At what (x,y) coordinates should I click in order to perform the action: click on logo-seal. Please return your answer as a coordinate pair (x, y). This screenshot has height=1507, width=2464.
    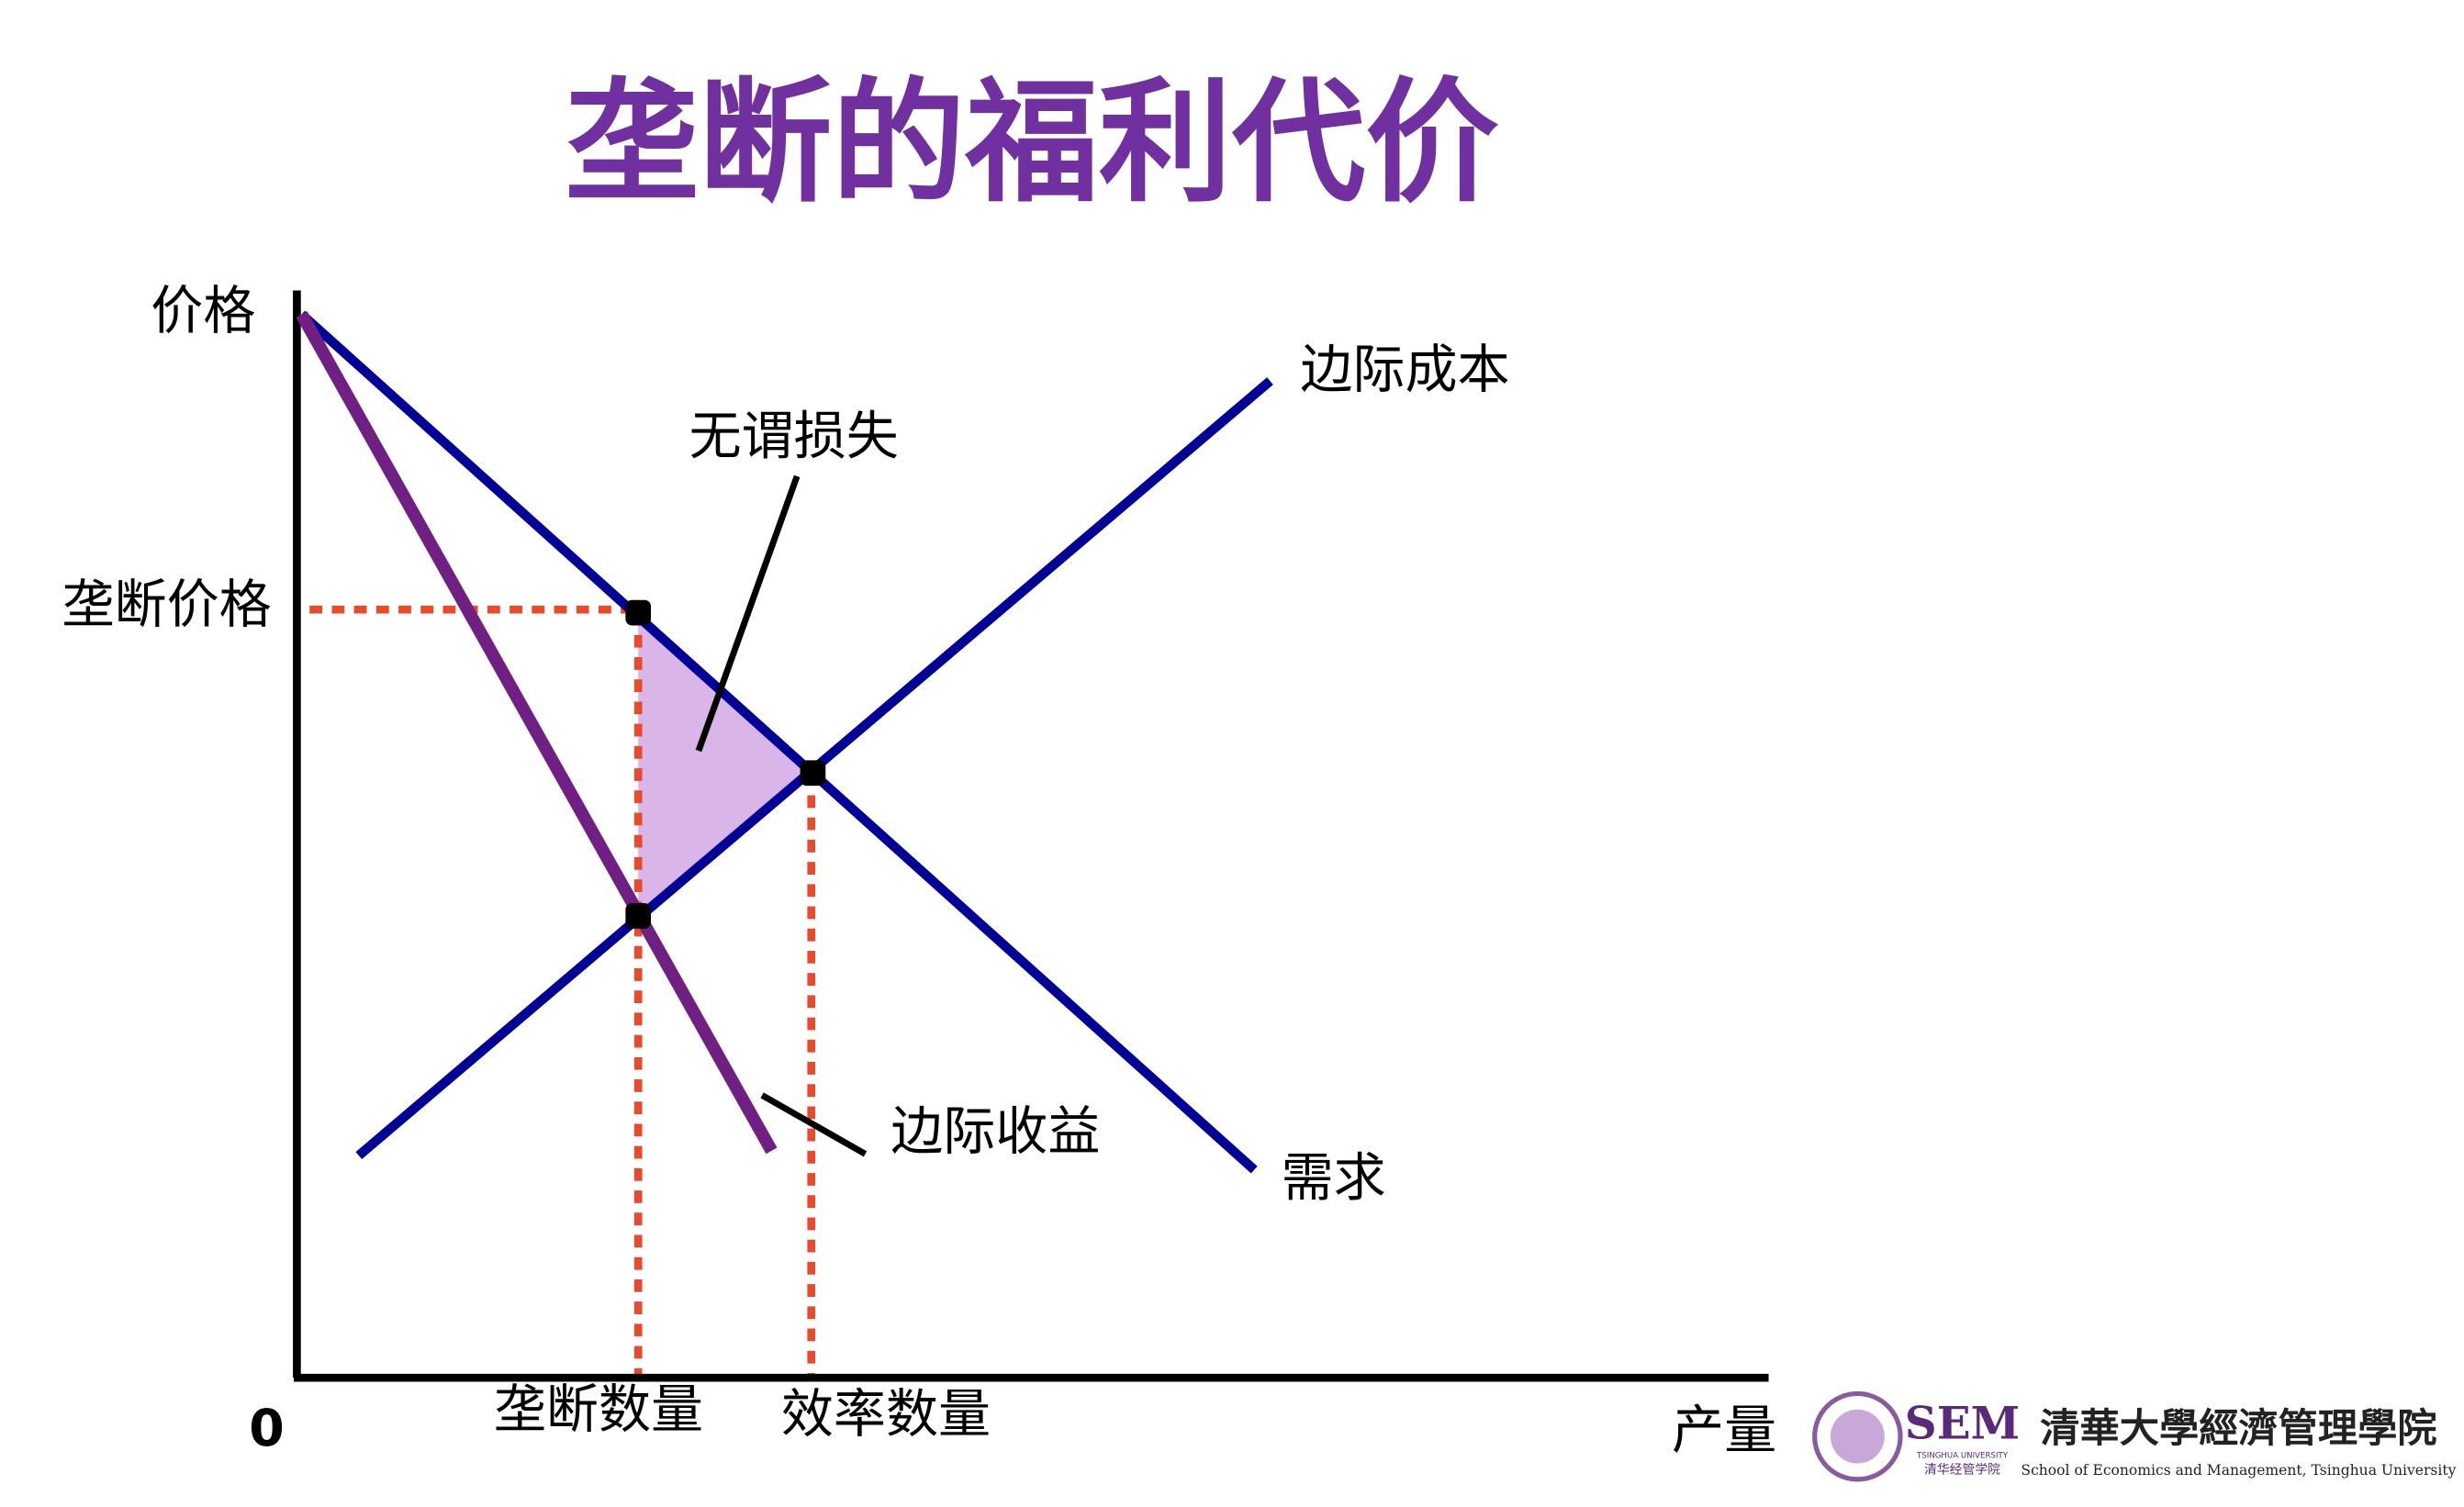
    Looking at the image, I should click on (1857, 1436).